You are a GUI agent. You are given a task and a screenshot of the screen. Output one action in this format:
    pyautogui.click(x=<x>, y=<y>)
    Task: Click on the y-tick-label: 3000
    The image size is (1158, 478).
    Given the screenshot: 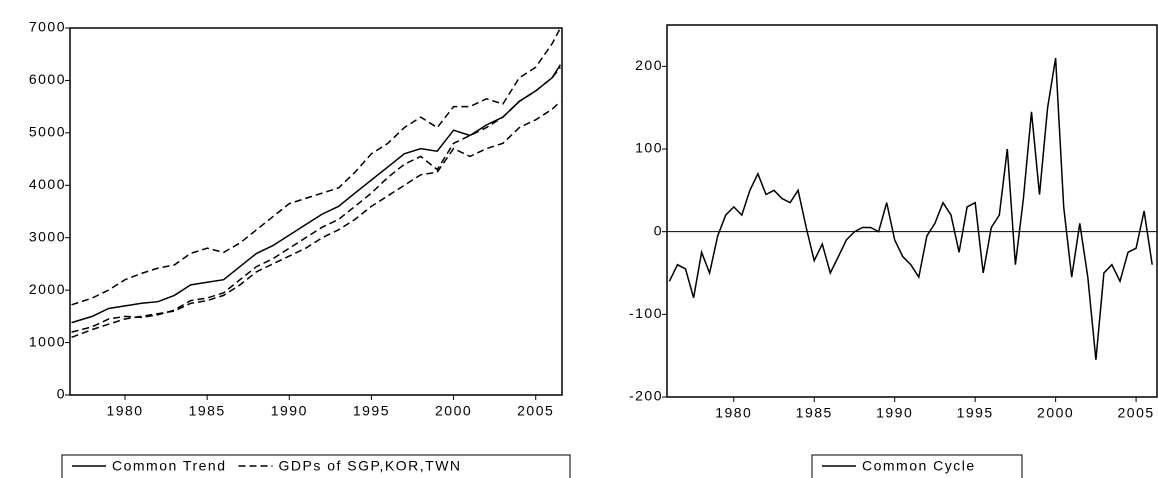 What is the action you would take?
    pyautogui.click(x=47, y=236)
    